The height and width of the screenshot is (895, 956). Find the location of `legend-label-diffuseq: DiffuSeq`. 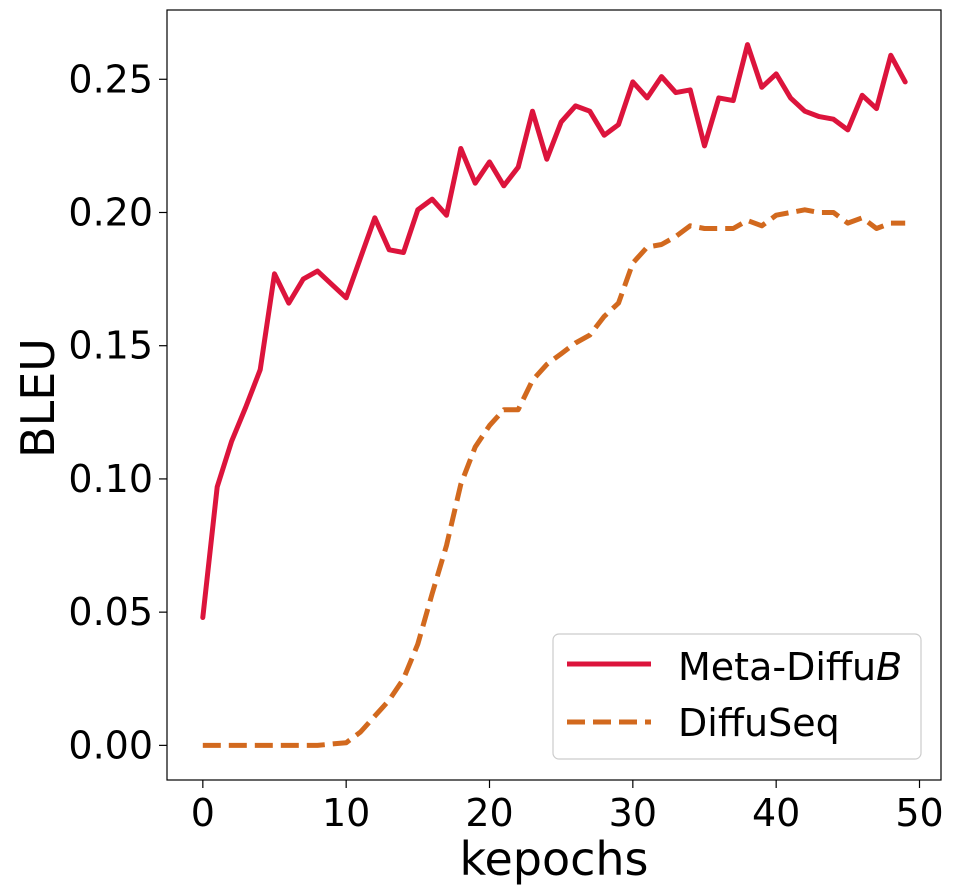

legend-label-diffuseq: DiffuSeq is located at coordinates (759, 723).